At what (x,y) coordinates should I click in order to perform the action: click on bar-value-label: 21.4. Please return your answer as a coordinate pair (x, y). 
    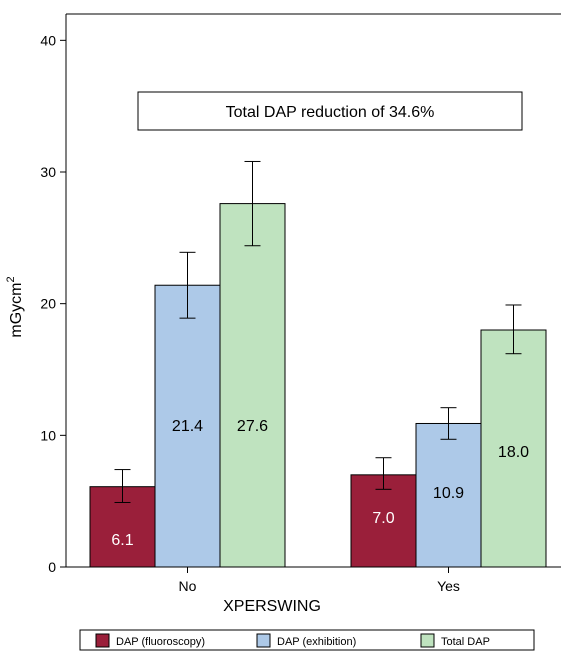
    Looking at the image, I should click on (187, 426).